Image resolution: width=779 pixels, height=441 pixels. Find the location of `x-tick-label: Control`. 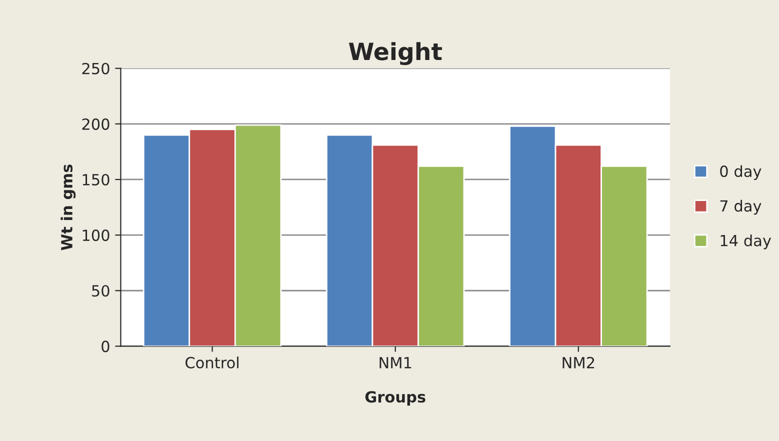

x-tick-label: Control is located at coordinates (212, 362).